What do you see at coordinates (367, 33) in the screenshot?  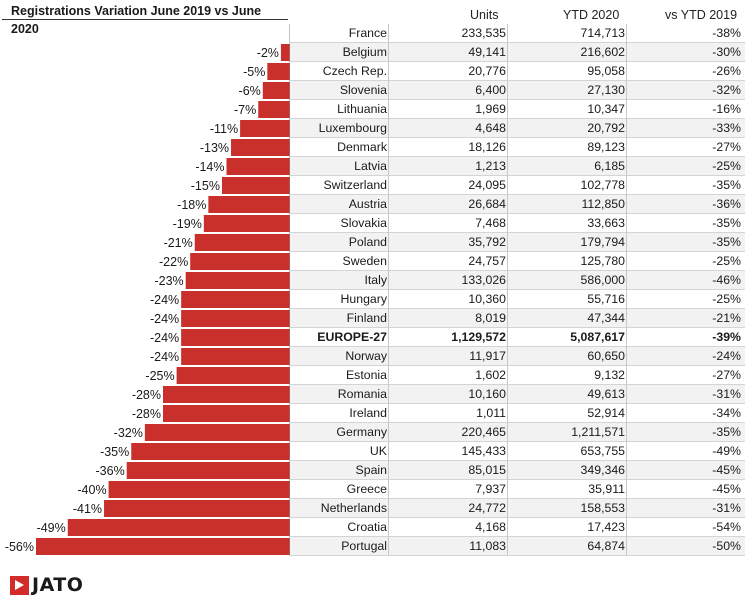 I see `country-cell: France` at bounding box center [367, 33].